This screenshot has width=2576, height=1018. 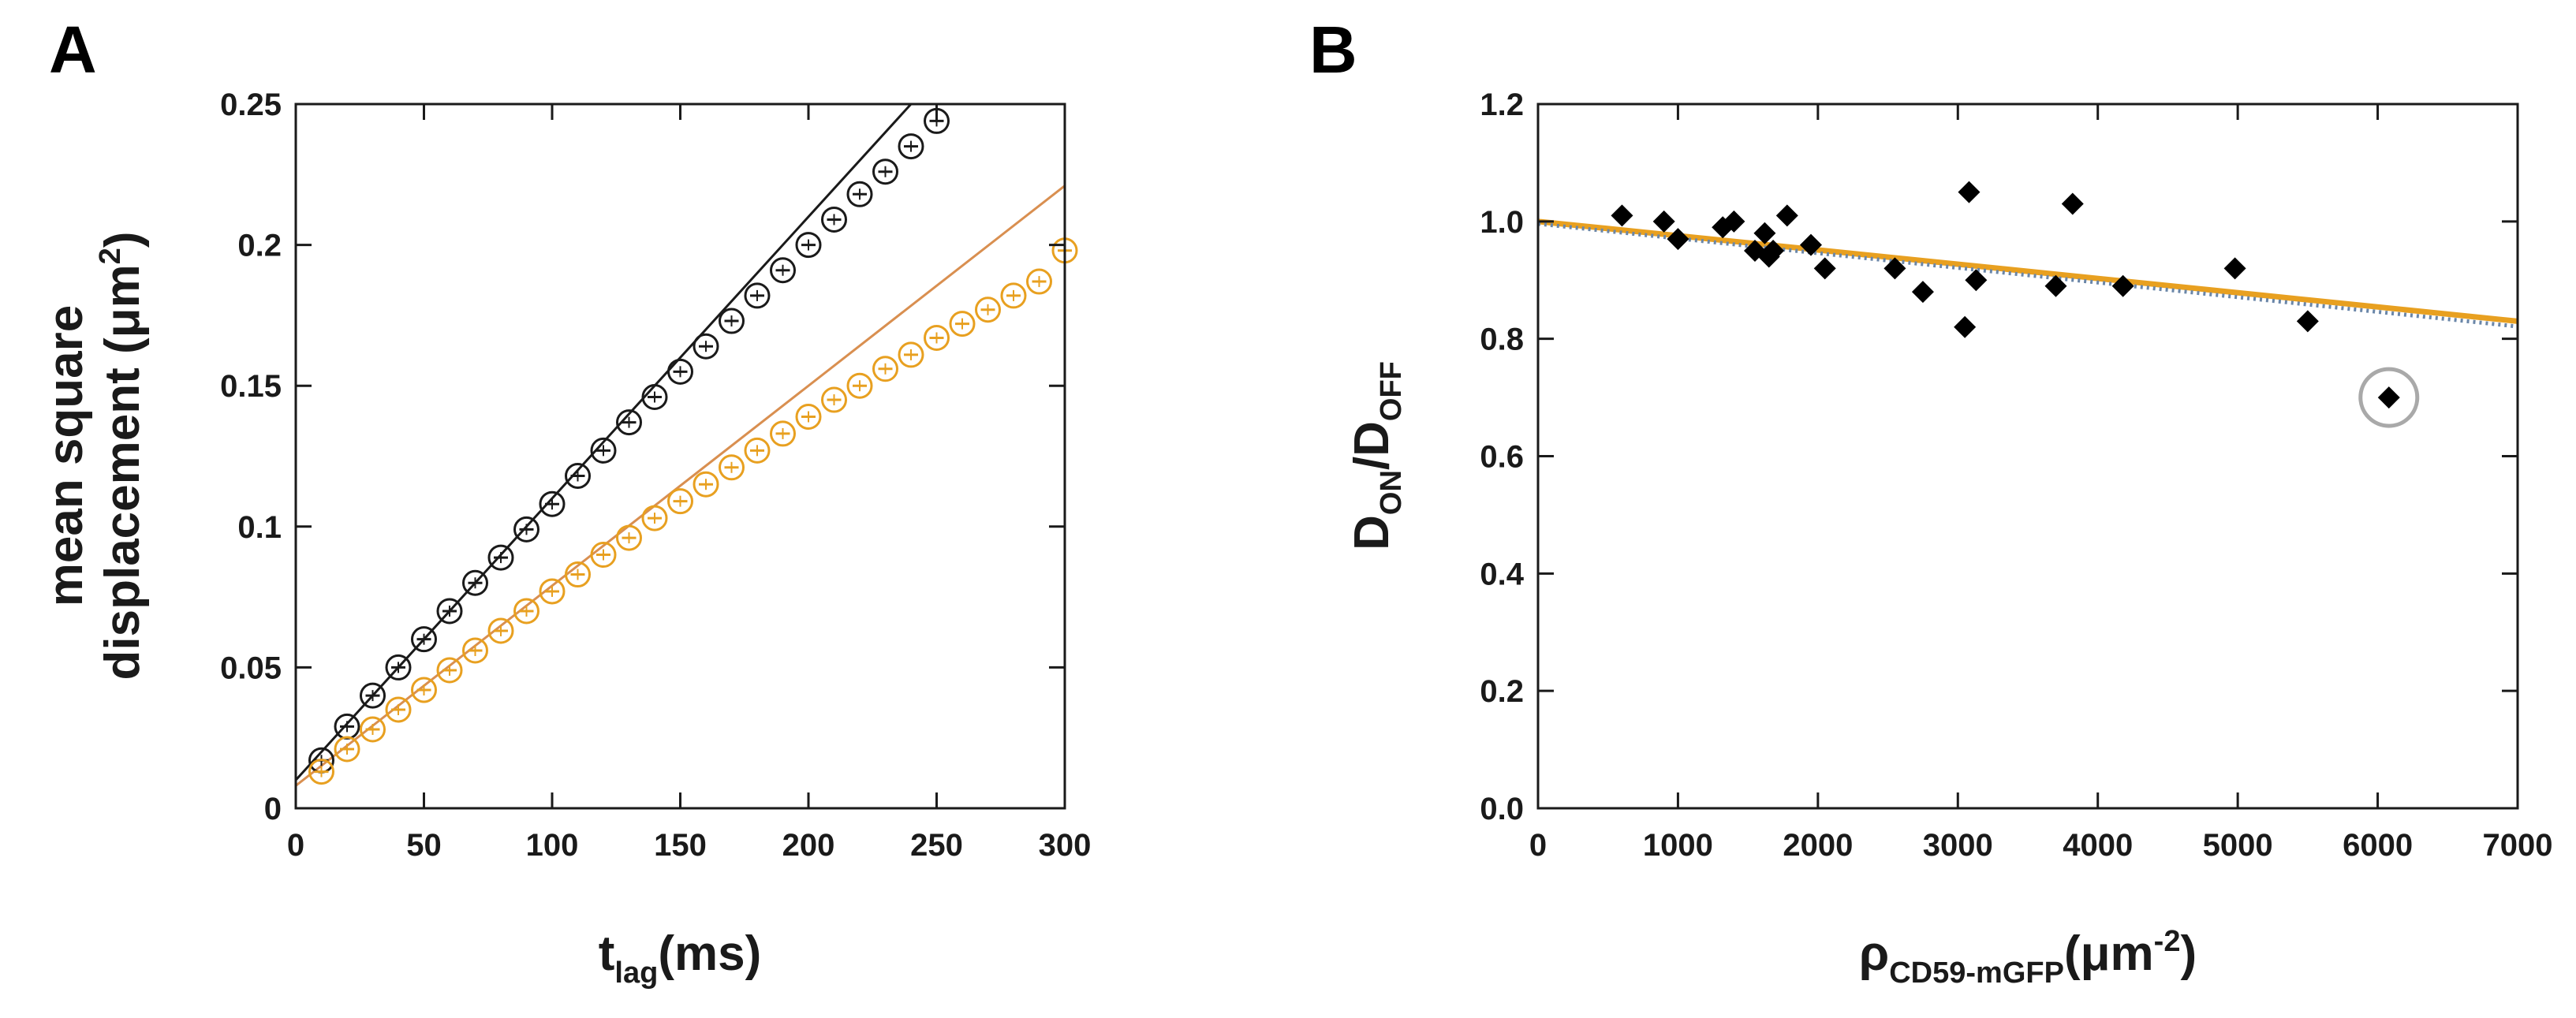 I want to click on panel-b-fit-solid, so click(x=2027, y=271).